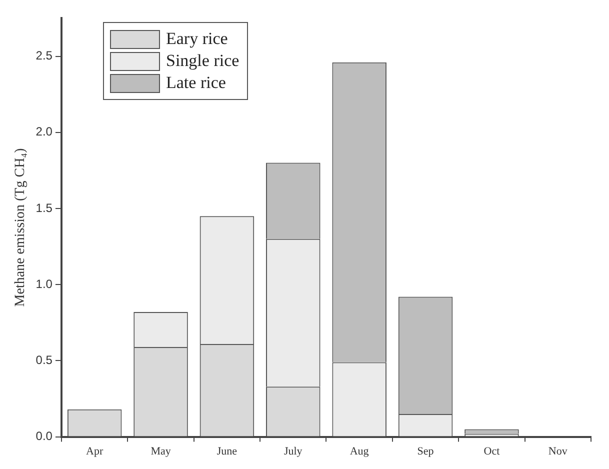 The width and height of the screenshot is (609, 469). What do you see at coordinates (20, 227) in the screenshot?
I see `y-axis-title: Methane emission (Tg CH₄)` at bounding box center [20, 227].